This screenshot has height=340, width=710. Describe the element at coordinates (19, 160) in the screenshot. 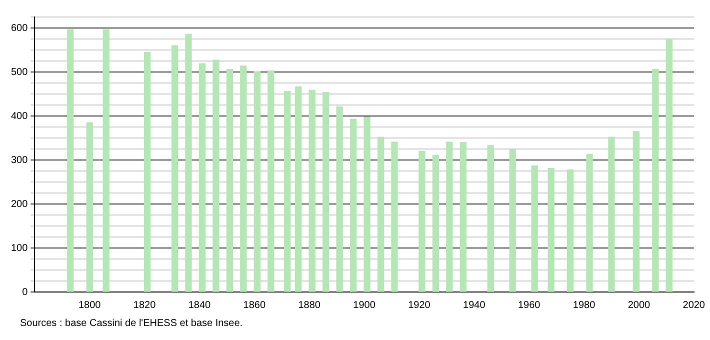

I see `y-tick-label: 300` at that location.